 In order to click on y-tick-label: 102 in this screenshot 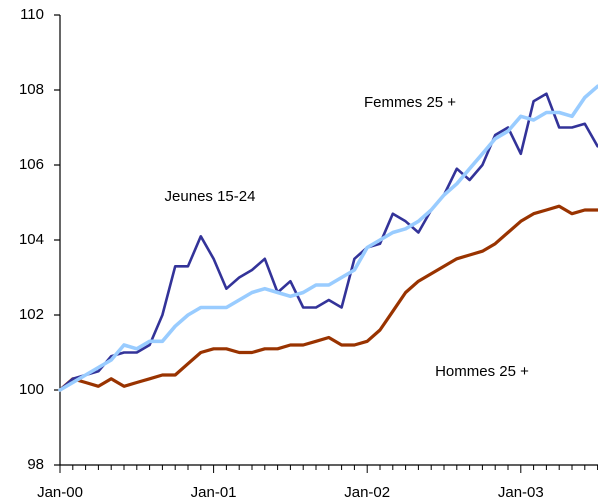, I will do `click(31, 314)`.